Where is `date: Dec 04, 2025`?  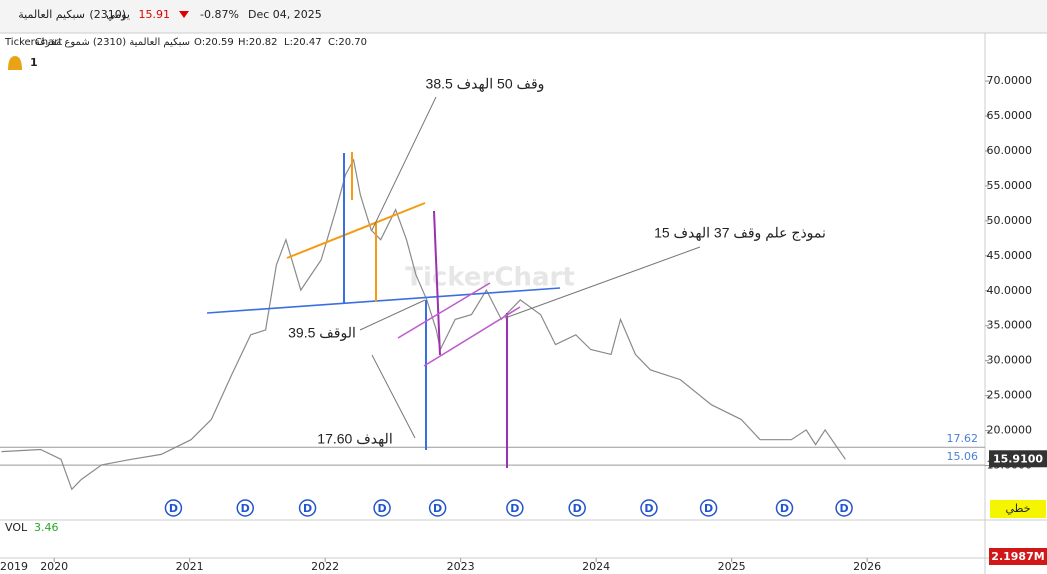 date: Dec 04, 2025 is located at coordinates (285, 14).